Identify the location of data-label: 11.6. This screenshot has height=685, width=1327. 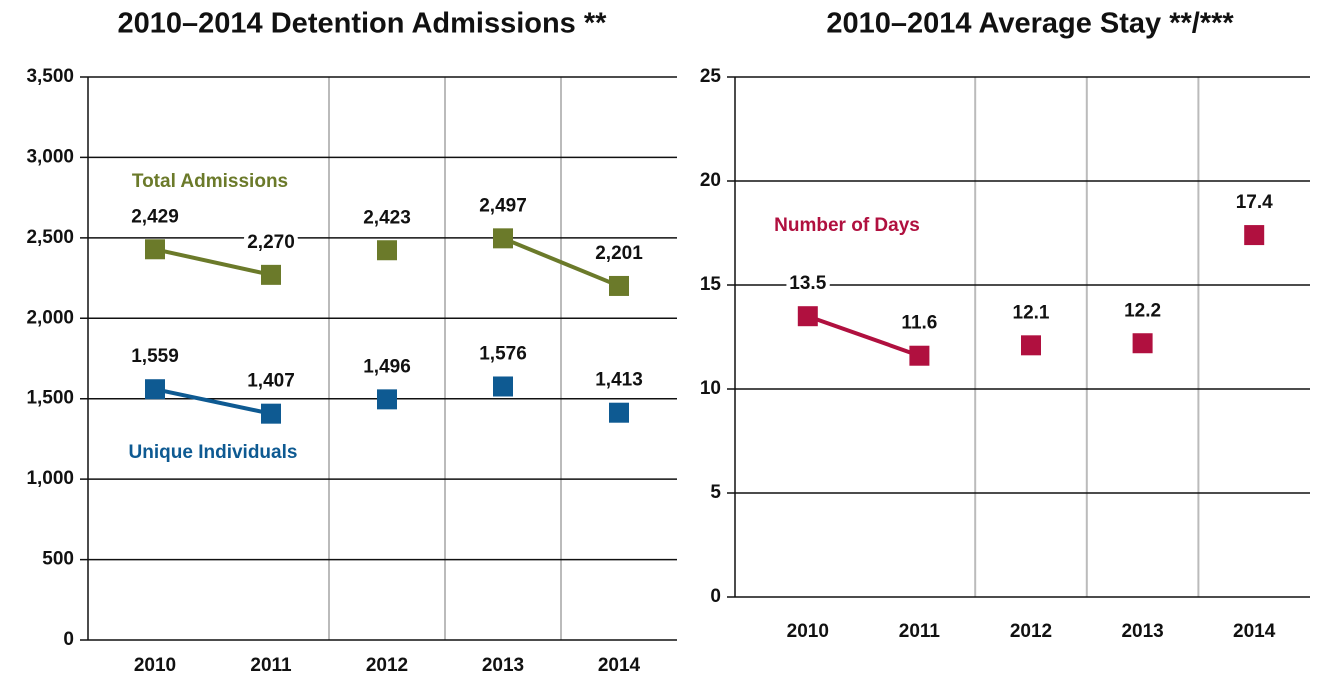
(919, 323).